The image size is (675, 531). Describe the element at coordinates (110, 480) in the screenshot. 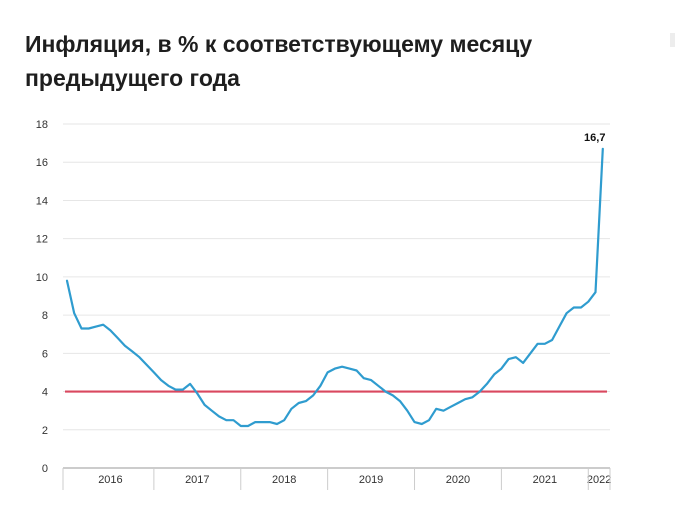

I see `x-tick-label-2016: 2016` at that location.